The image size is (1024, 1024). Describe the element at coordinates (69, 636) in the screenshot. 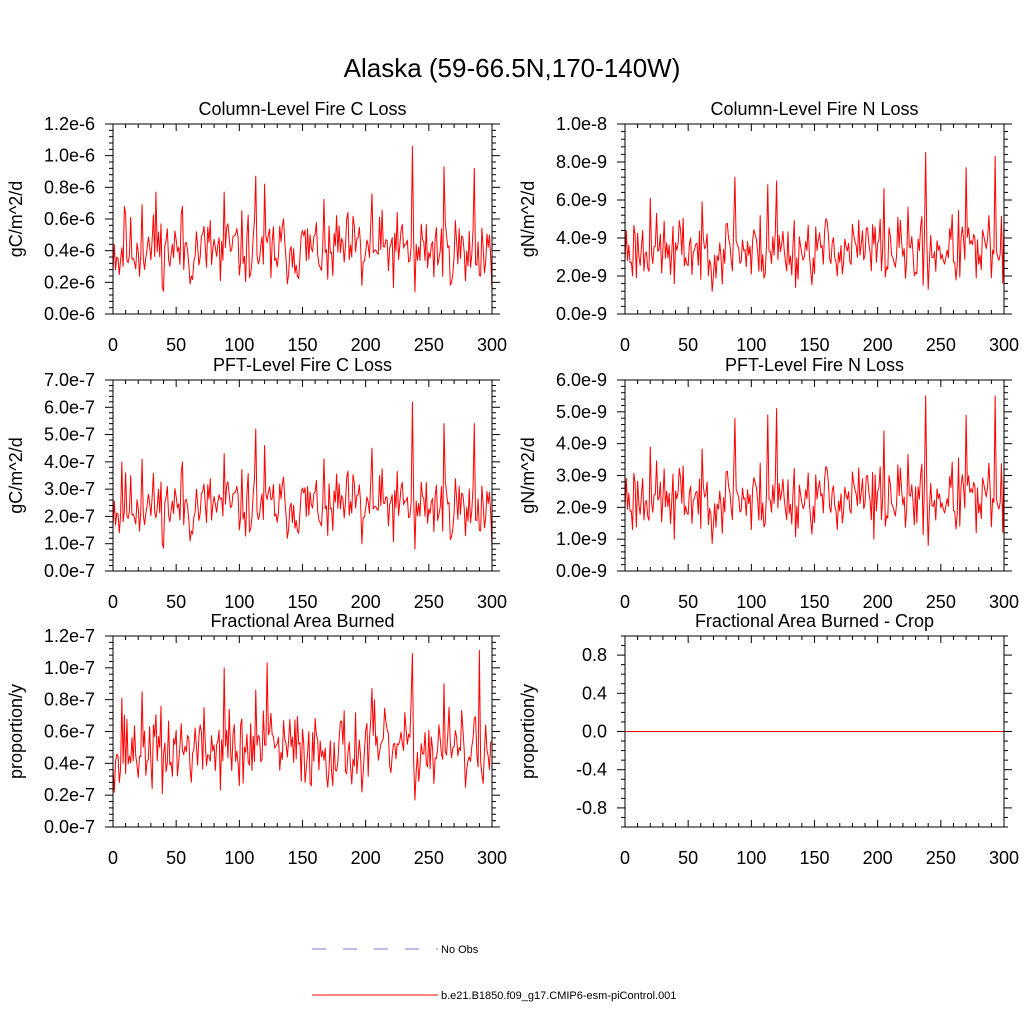

I see `y-tick-label-fractional-area-burned: 1.2e-7` at that location.